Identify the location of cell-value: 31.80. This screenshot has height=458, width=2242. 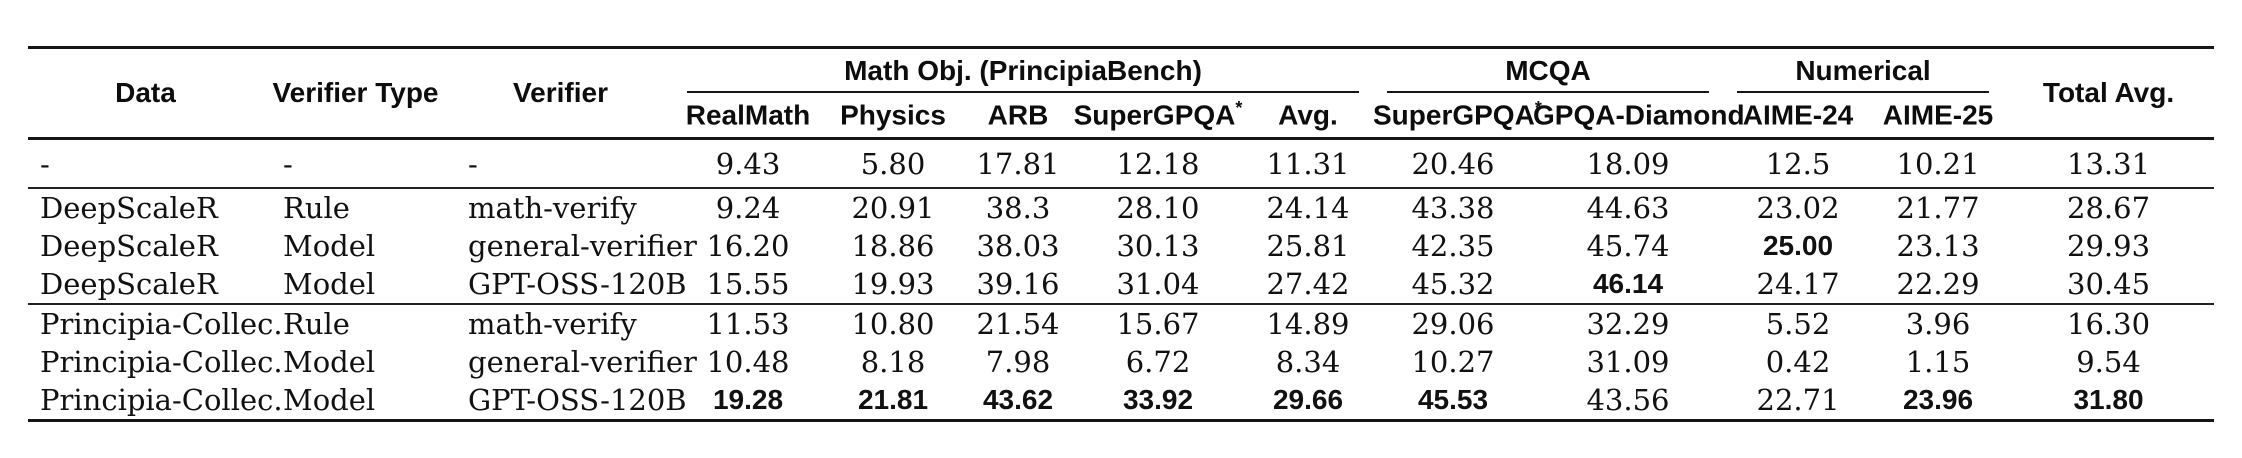
(2108, 399).